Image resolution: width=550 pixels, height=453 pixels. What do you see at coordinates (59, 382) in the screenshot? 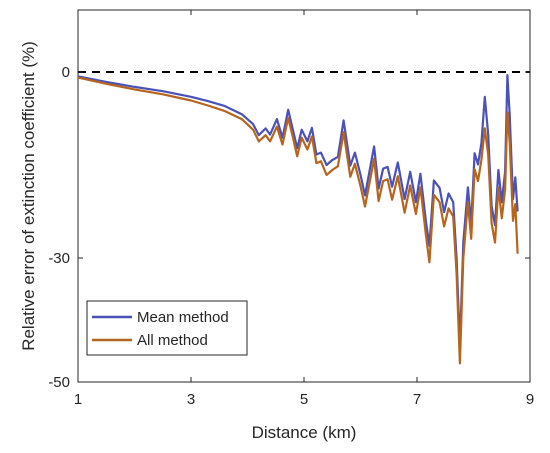
I see `y-tick-label: -50` at bounding box center [59, 382].